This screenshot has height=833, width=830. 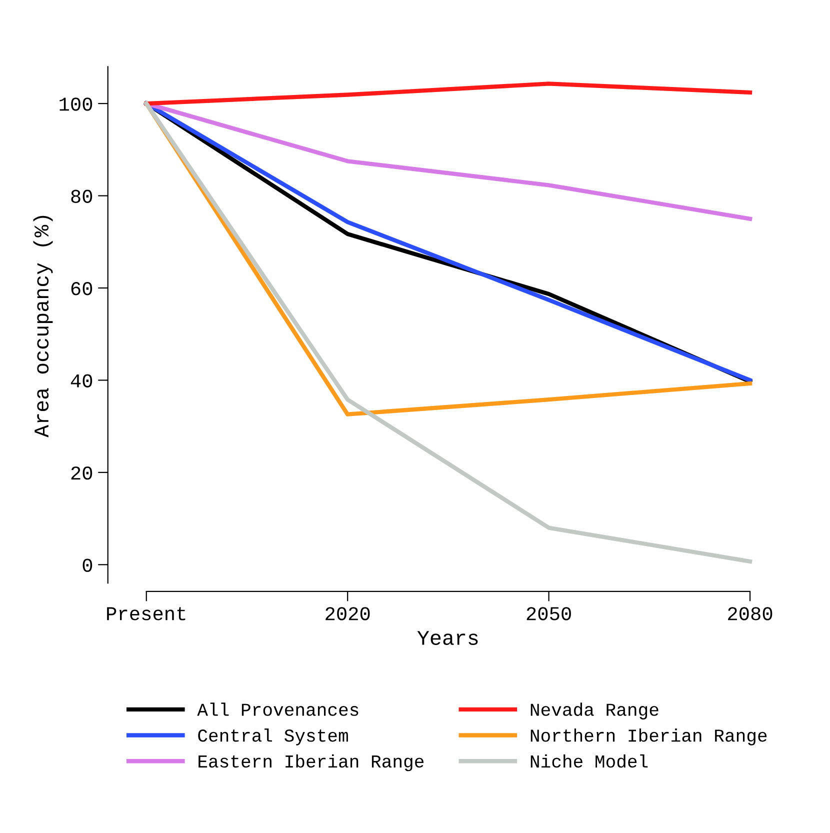 I want to click on y-axis-title: Area occupancy (%), so click(x=43, y=327).